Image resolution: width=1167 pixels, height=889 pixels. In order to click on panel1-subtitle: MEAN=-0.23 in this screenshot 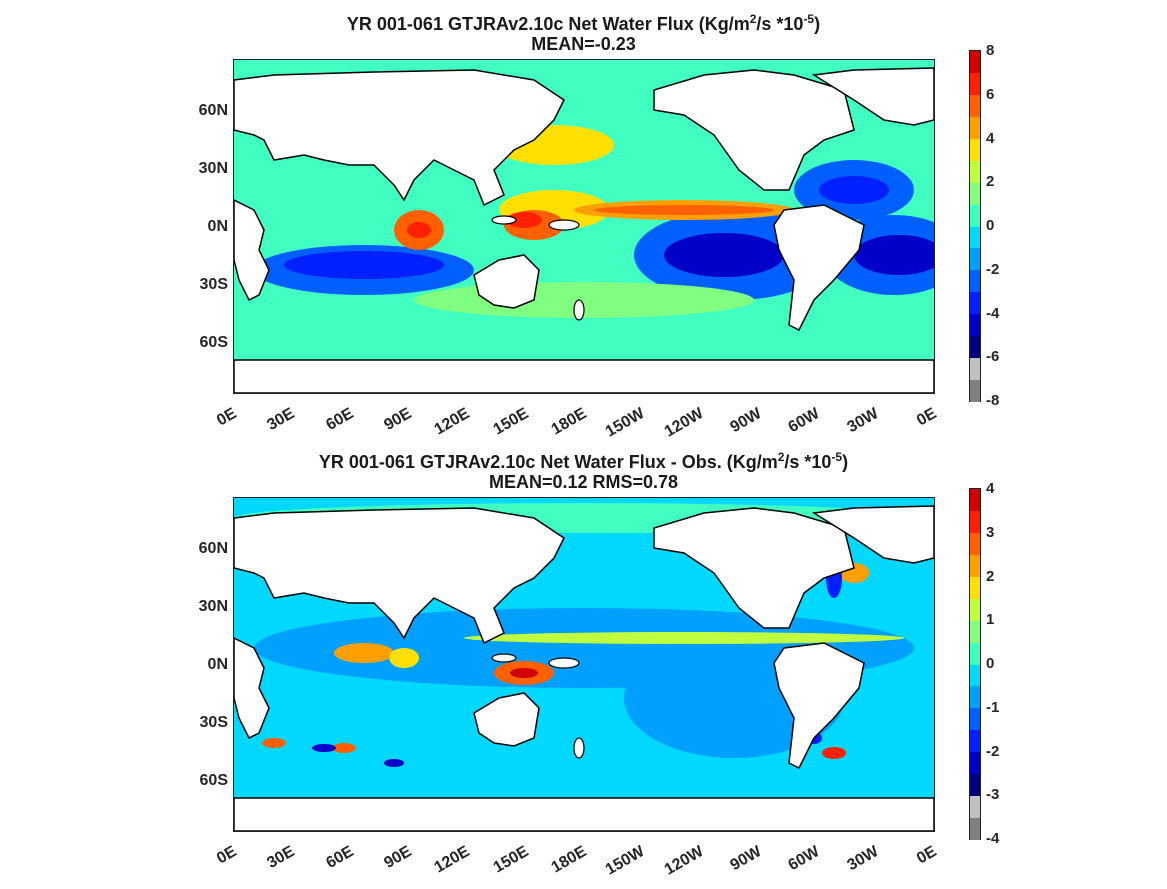, I will do `click(583, 44)`.